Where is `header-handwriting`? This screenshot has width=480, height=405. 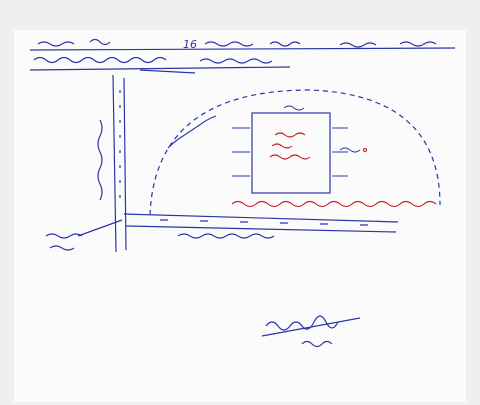 header-handwriting is located at coordinates (242, 56).